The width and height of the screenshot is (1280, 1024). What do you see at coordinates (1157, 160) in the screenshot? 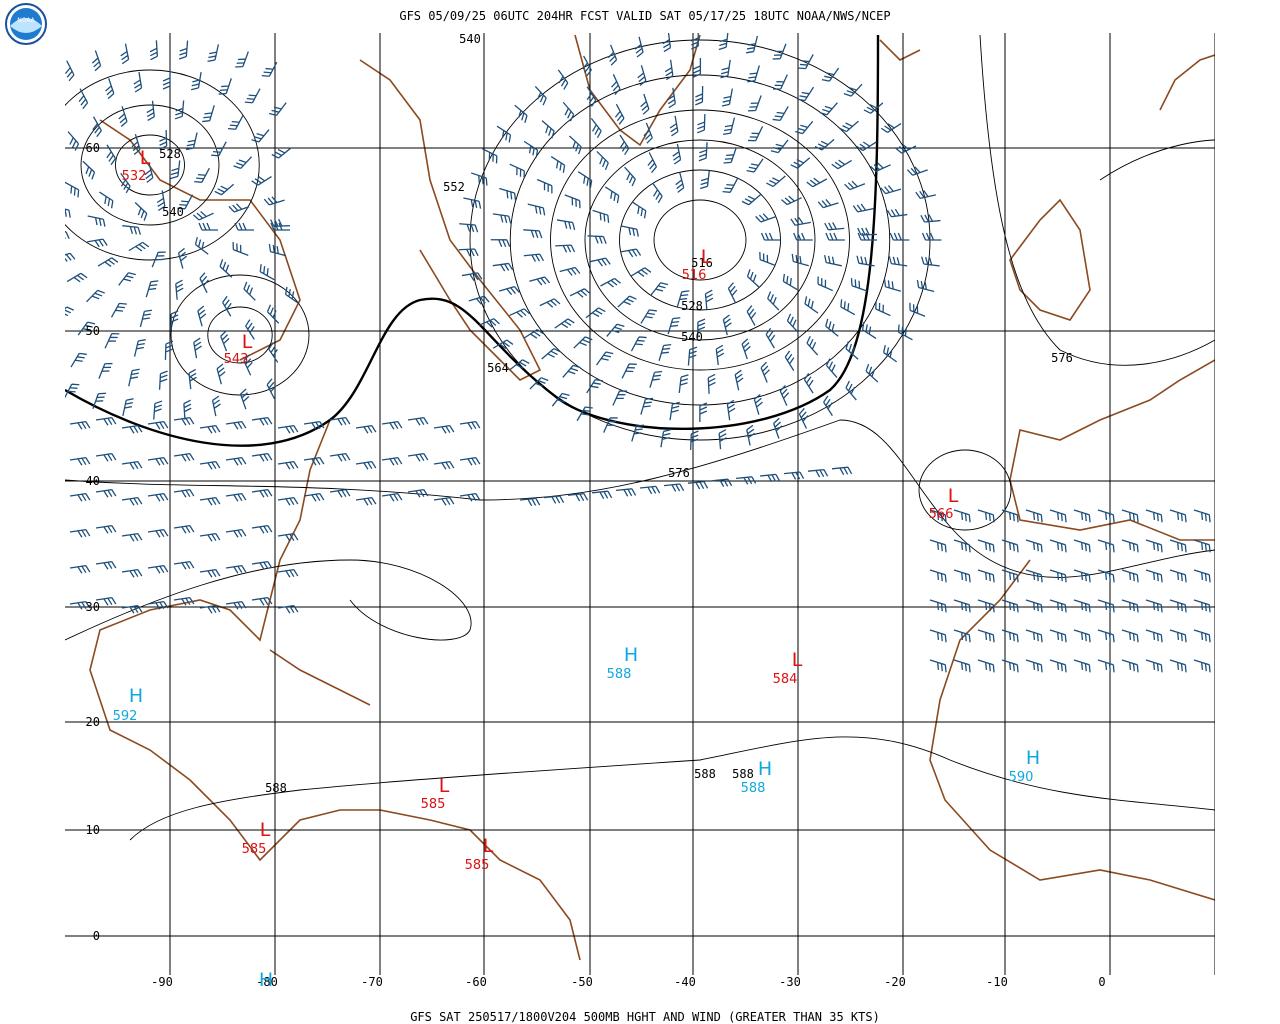
I see `contour-east` at bounding box center [1157, 160].